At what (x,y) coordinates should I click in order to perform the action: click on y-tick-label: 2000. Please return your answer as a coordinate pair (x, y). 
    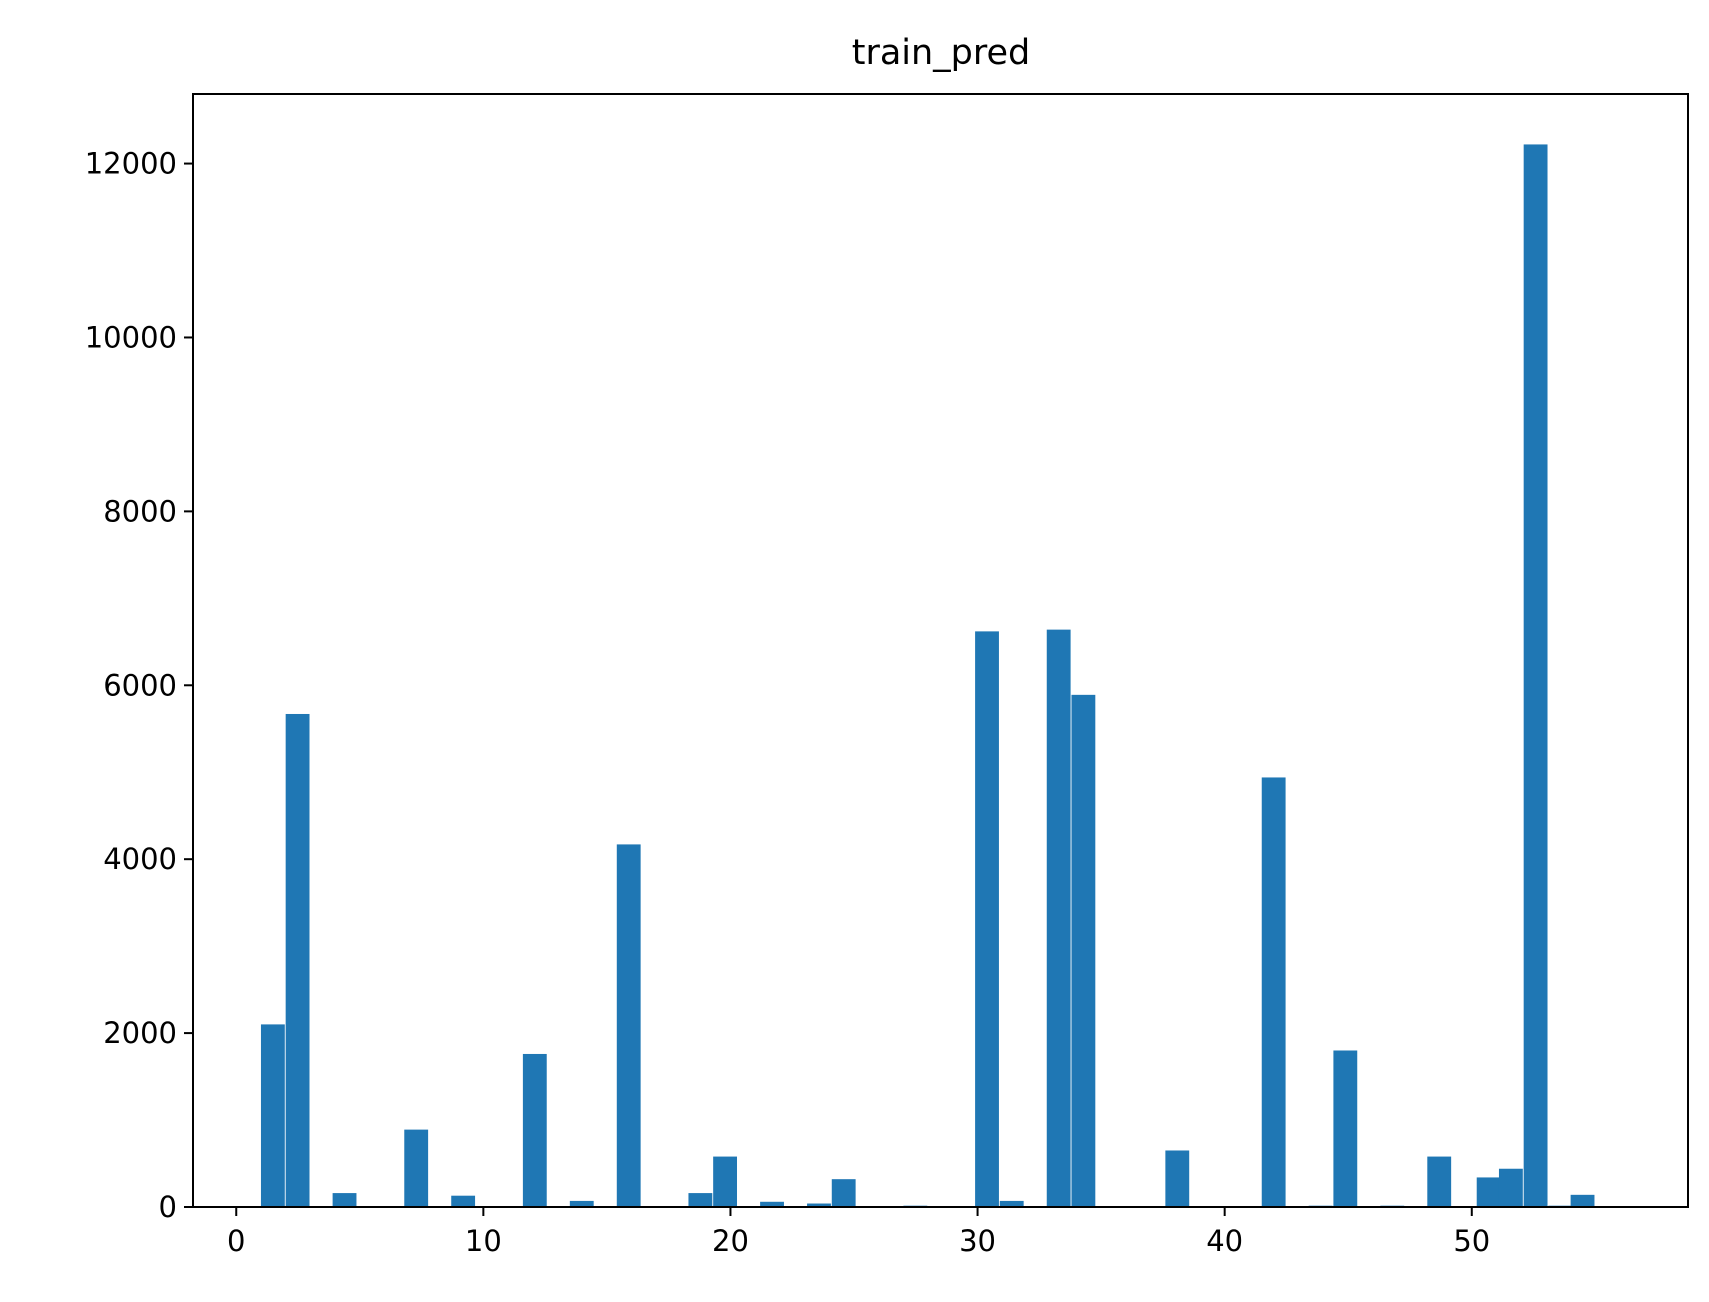
    Looking at the image, I should click on (140, 1033).